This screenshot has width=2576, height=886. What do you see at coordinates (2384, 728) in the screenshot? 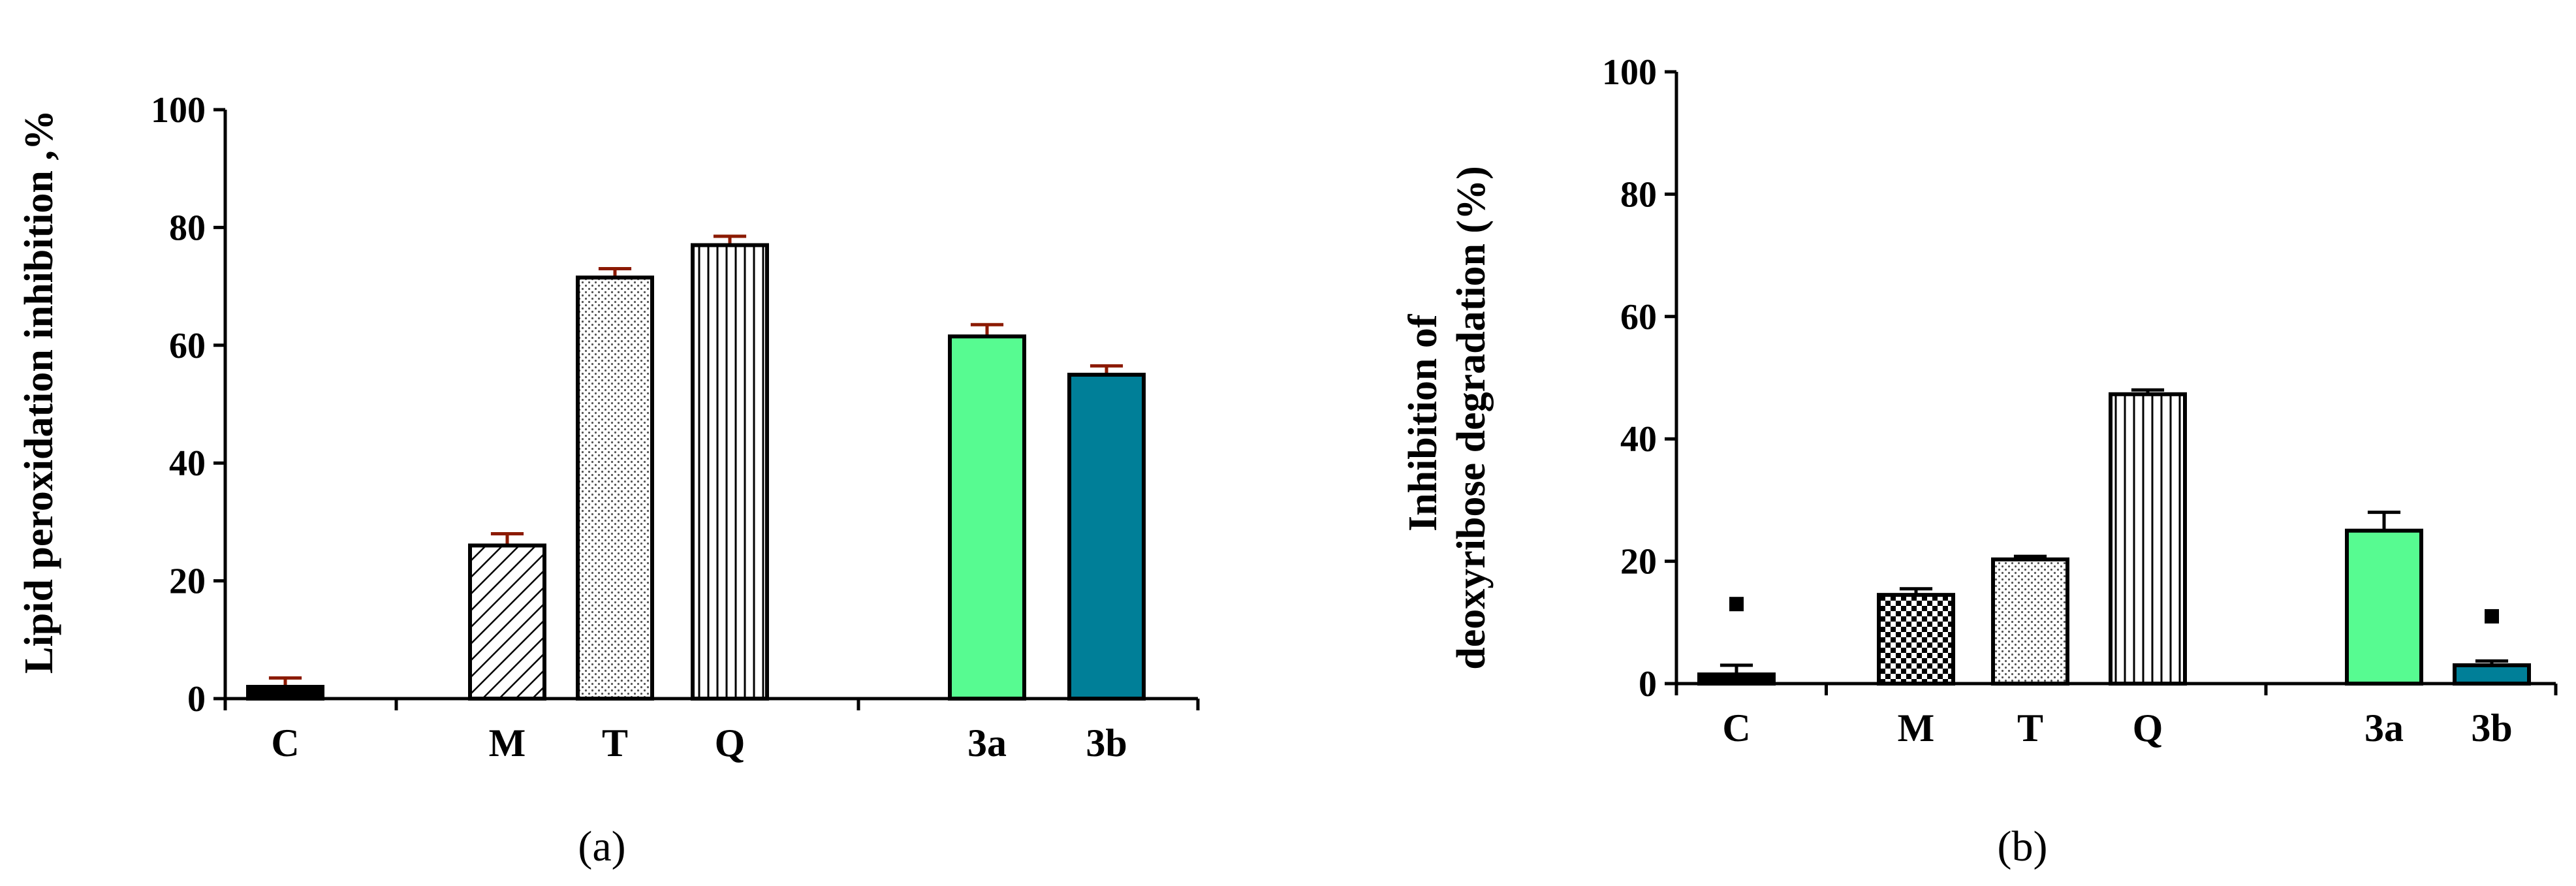
I see `category-label-b-3a: 3a` at bounding box center [2384, 728].